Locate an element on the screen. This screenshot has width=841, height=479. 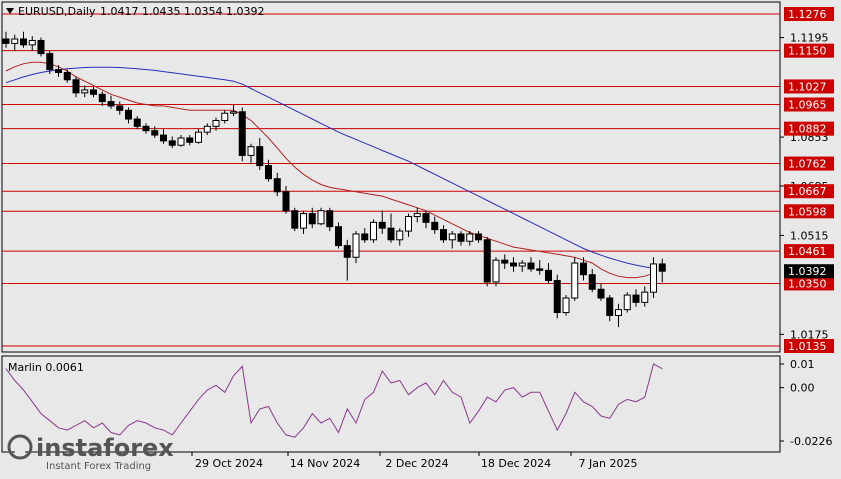
level-label: 1.0965 is located at coordinates (807, 104).